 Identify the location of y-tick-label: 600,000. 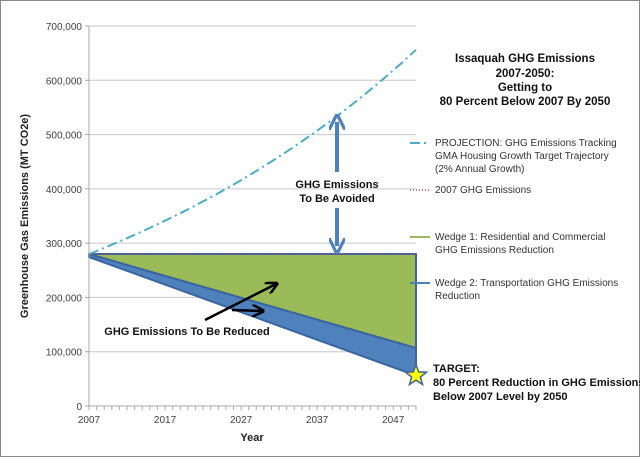
(64, 81).